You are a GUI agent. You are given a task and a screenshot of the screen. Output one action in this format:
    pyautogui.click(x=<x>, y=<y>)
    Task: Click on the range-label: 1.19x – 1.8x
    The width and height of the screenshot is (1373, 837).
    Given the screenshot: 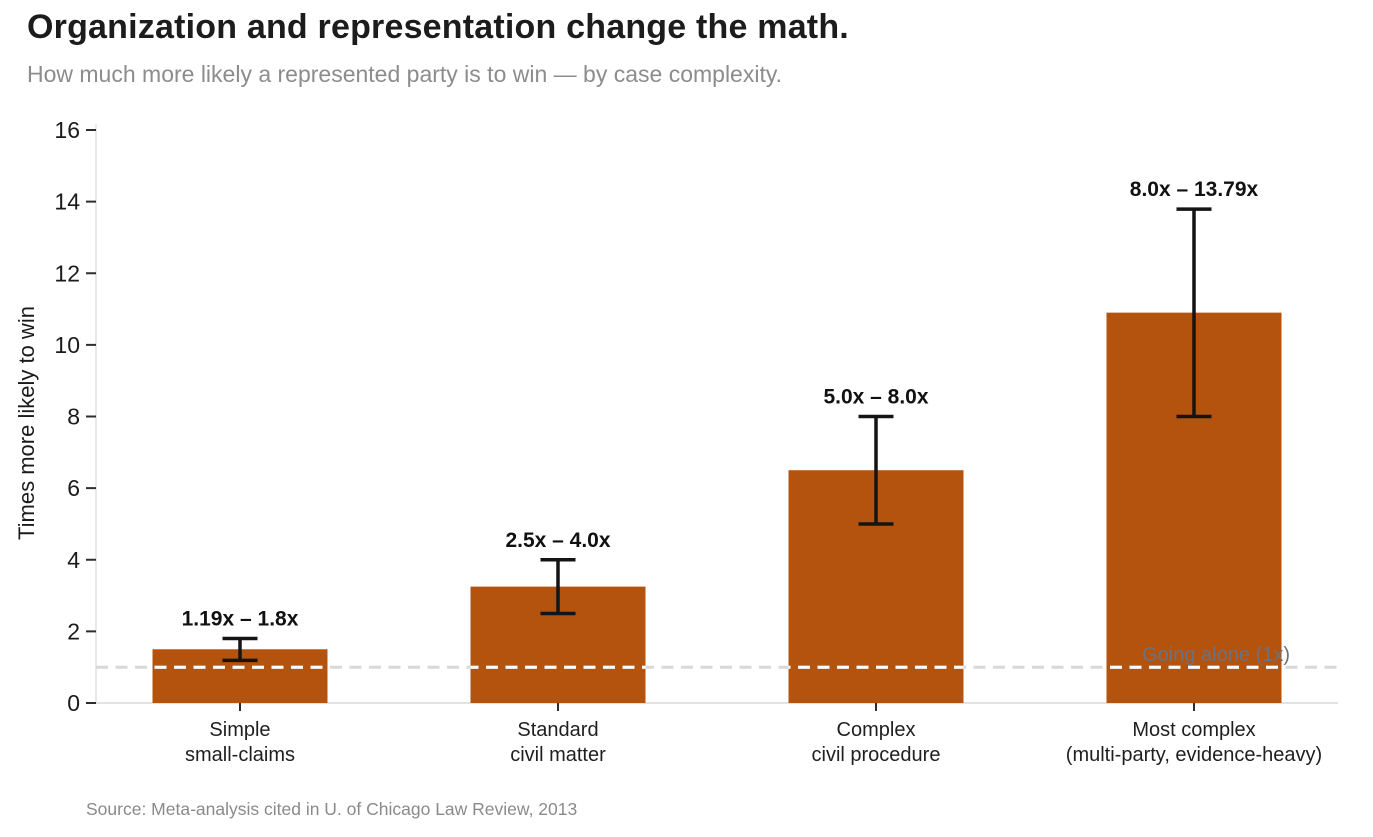 What is the action you would take?
    pyautogui.click(x=240, y=619)
    